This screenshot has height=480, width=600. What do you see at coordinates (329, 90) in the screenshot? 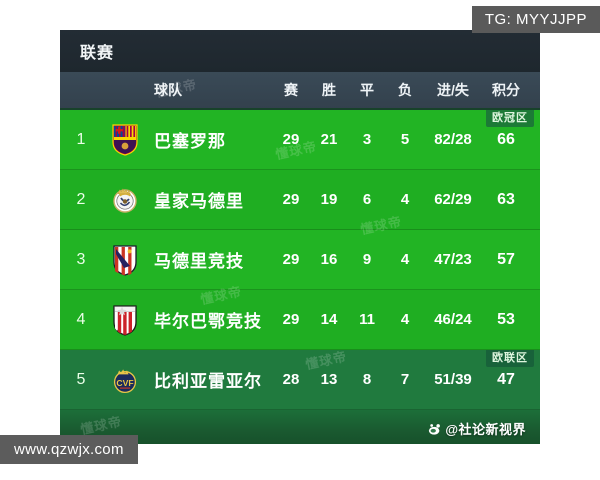
I see `column-header-won: 胜` at bounding box center [329, 90].